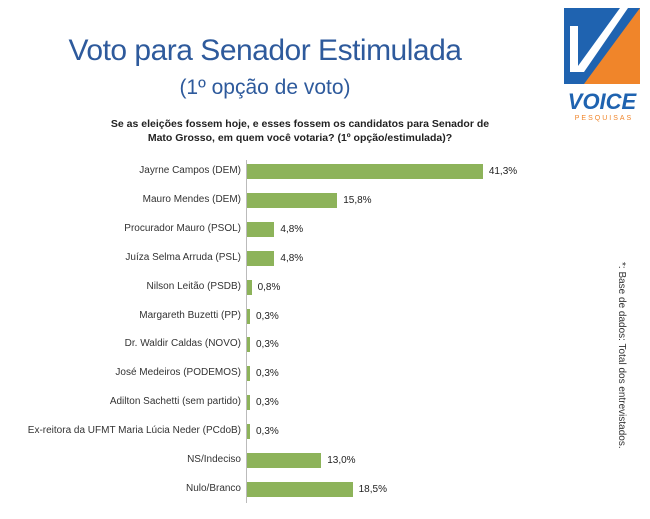 This screenshot has height=519, width=650. I want to click on category-label: NS/Indeciso, so click(214, 459).